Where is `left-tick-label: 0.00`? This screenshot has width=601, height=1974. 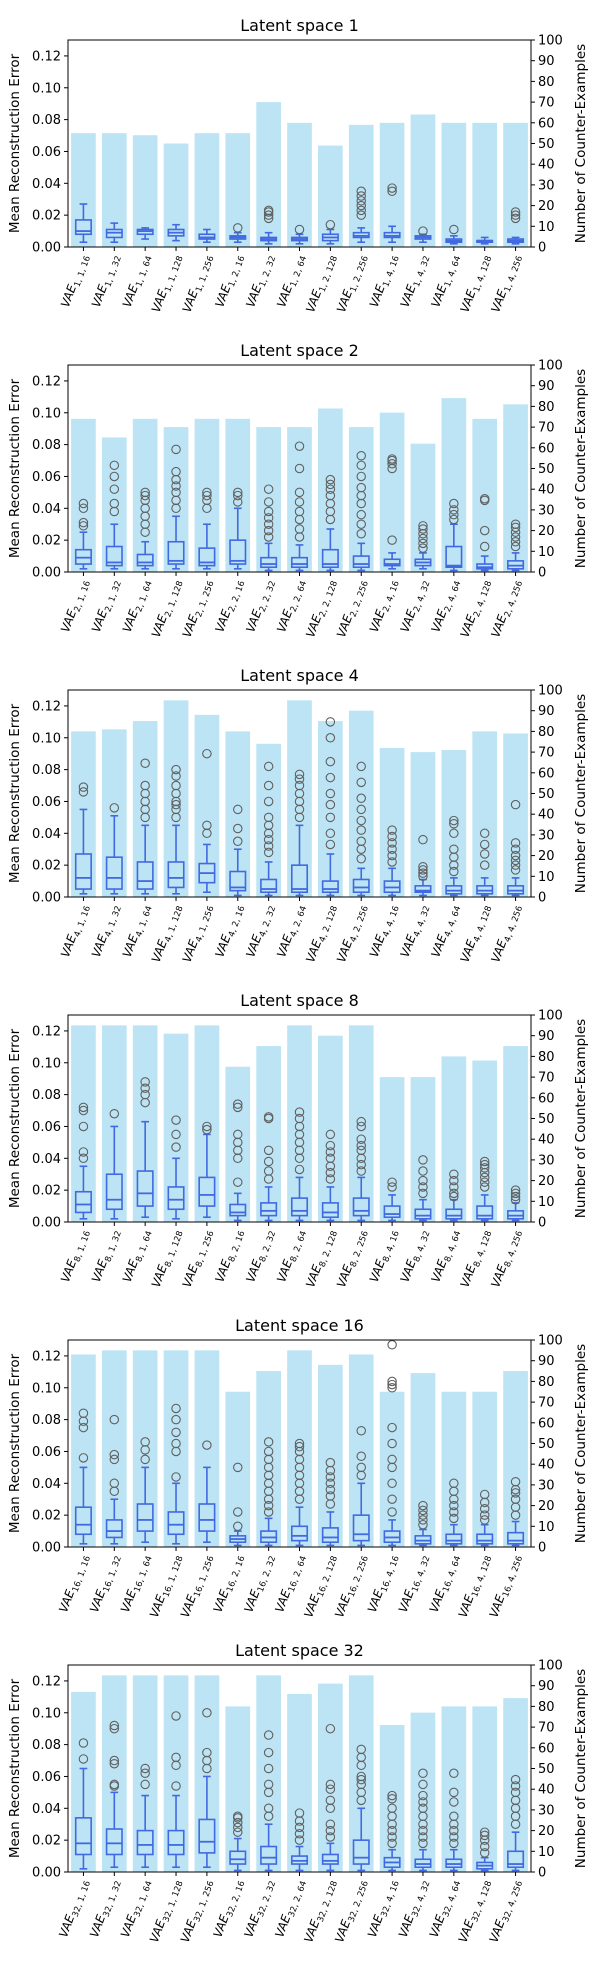 left-tick-label: 0.00 is located at coordinates (46, 898).